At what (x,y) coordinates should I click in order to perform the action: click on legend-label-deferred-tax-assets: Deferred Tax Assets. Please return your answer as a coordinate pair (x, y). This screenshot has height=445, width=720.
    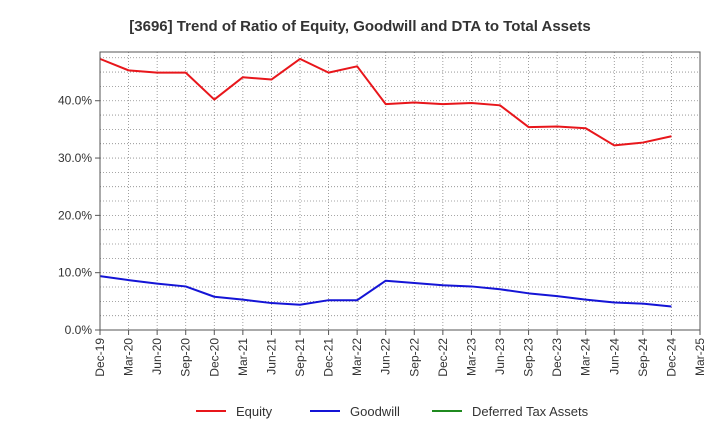
    Looking at the image, I should click on (530, 411).